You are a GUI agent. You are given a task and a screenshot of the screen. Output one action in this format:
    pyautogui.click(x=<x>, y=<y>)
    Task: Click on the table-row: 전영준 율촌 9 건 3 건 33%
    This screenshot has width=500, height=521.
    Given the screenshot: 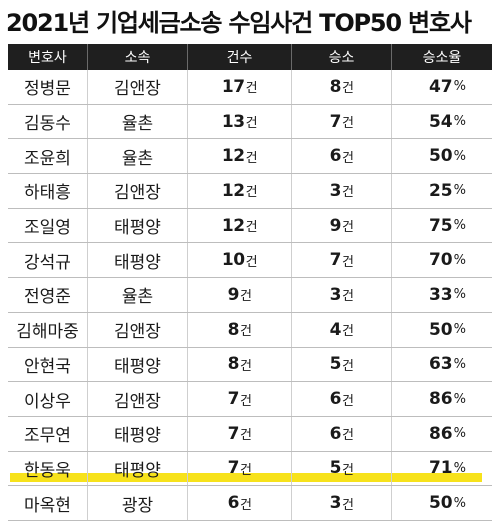 What is the action you would take?
    pyautogui.click(x=250, y=295)
    